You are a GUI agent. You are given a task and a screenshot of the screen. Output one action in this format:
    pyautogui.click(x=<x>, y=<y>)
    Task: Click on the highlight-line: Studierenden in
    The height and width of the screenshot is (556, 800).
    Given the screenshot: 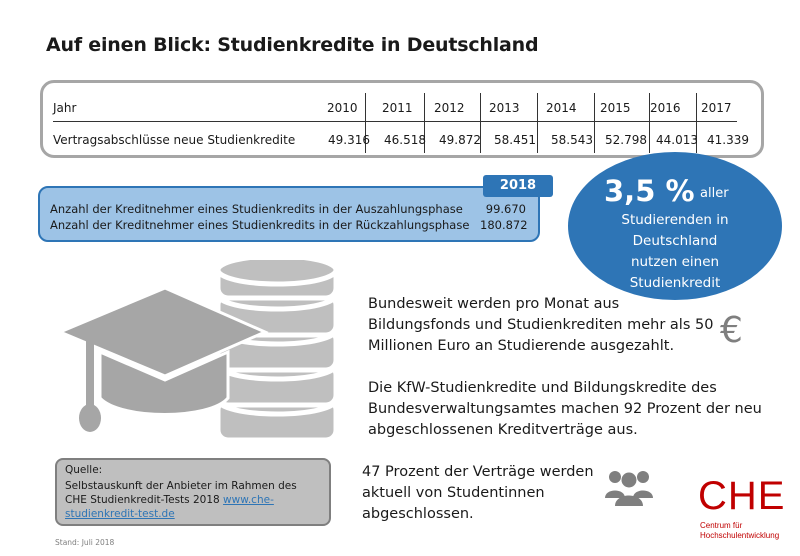 What is the action you would take?
    pyautogui.click(x=675, y=220)
    